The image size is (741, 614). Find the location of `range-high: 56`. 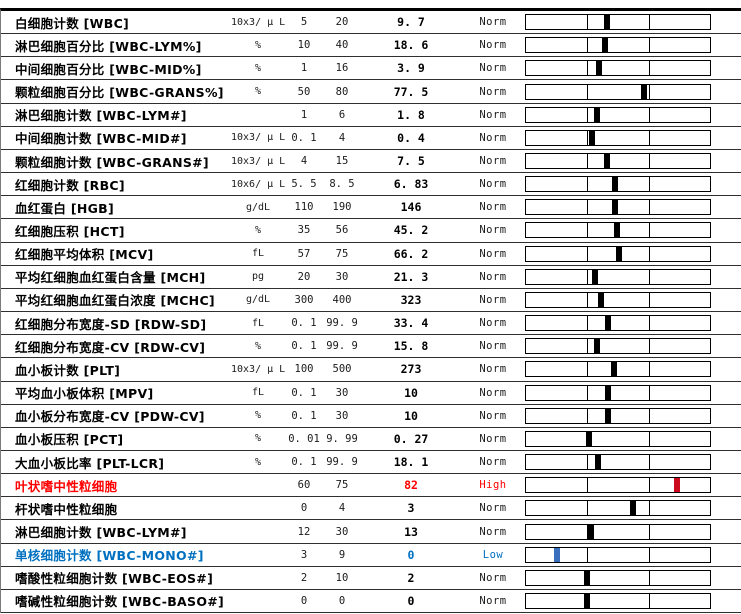

range-high: 56 is located at coordinates (342, 230).